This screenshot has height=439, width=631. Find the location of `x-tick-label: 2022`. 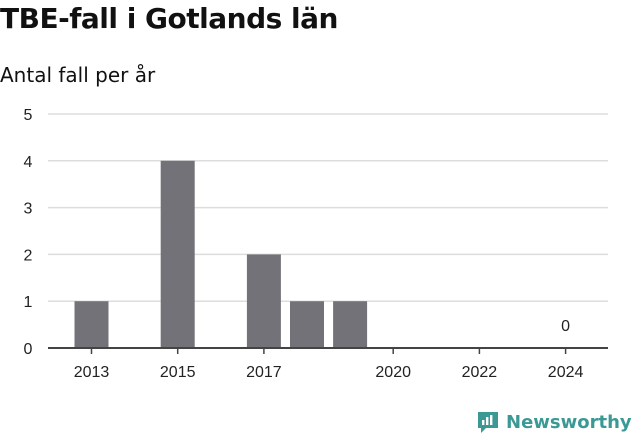

x-tick-label: 2022 is located at coordinates (480, 372).